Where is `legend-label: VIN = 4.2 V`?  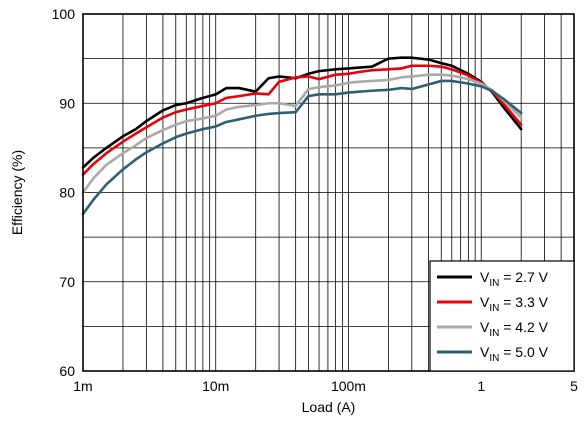 legend-label: VIN = 4.2 V is located at coordinates (514, 329).